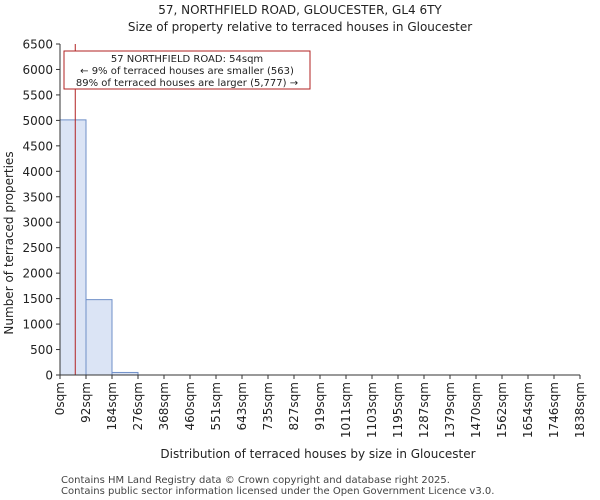  I want to click on x-tick-label: 1838sqm, so click(580, 410).